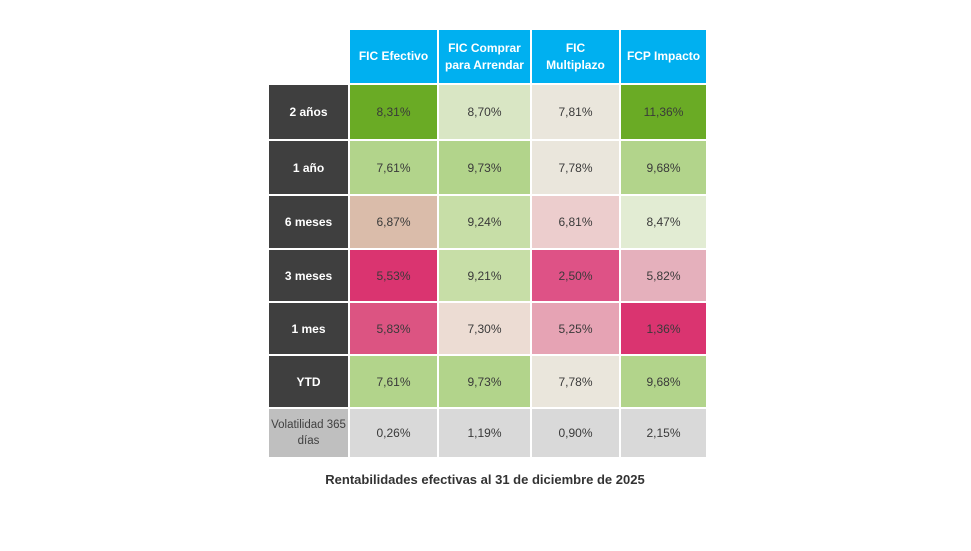  Describe the element at coordinates (484, 328) in the screenshot. I see `value-cell: 7,30%` at that location.